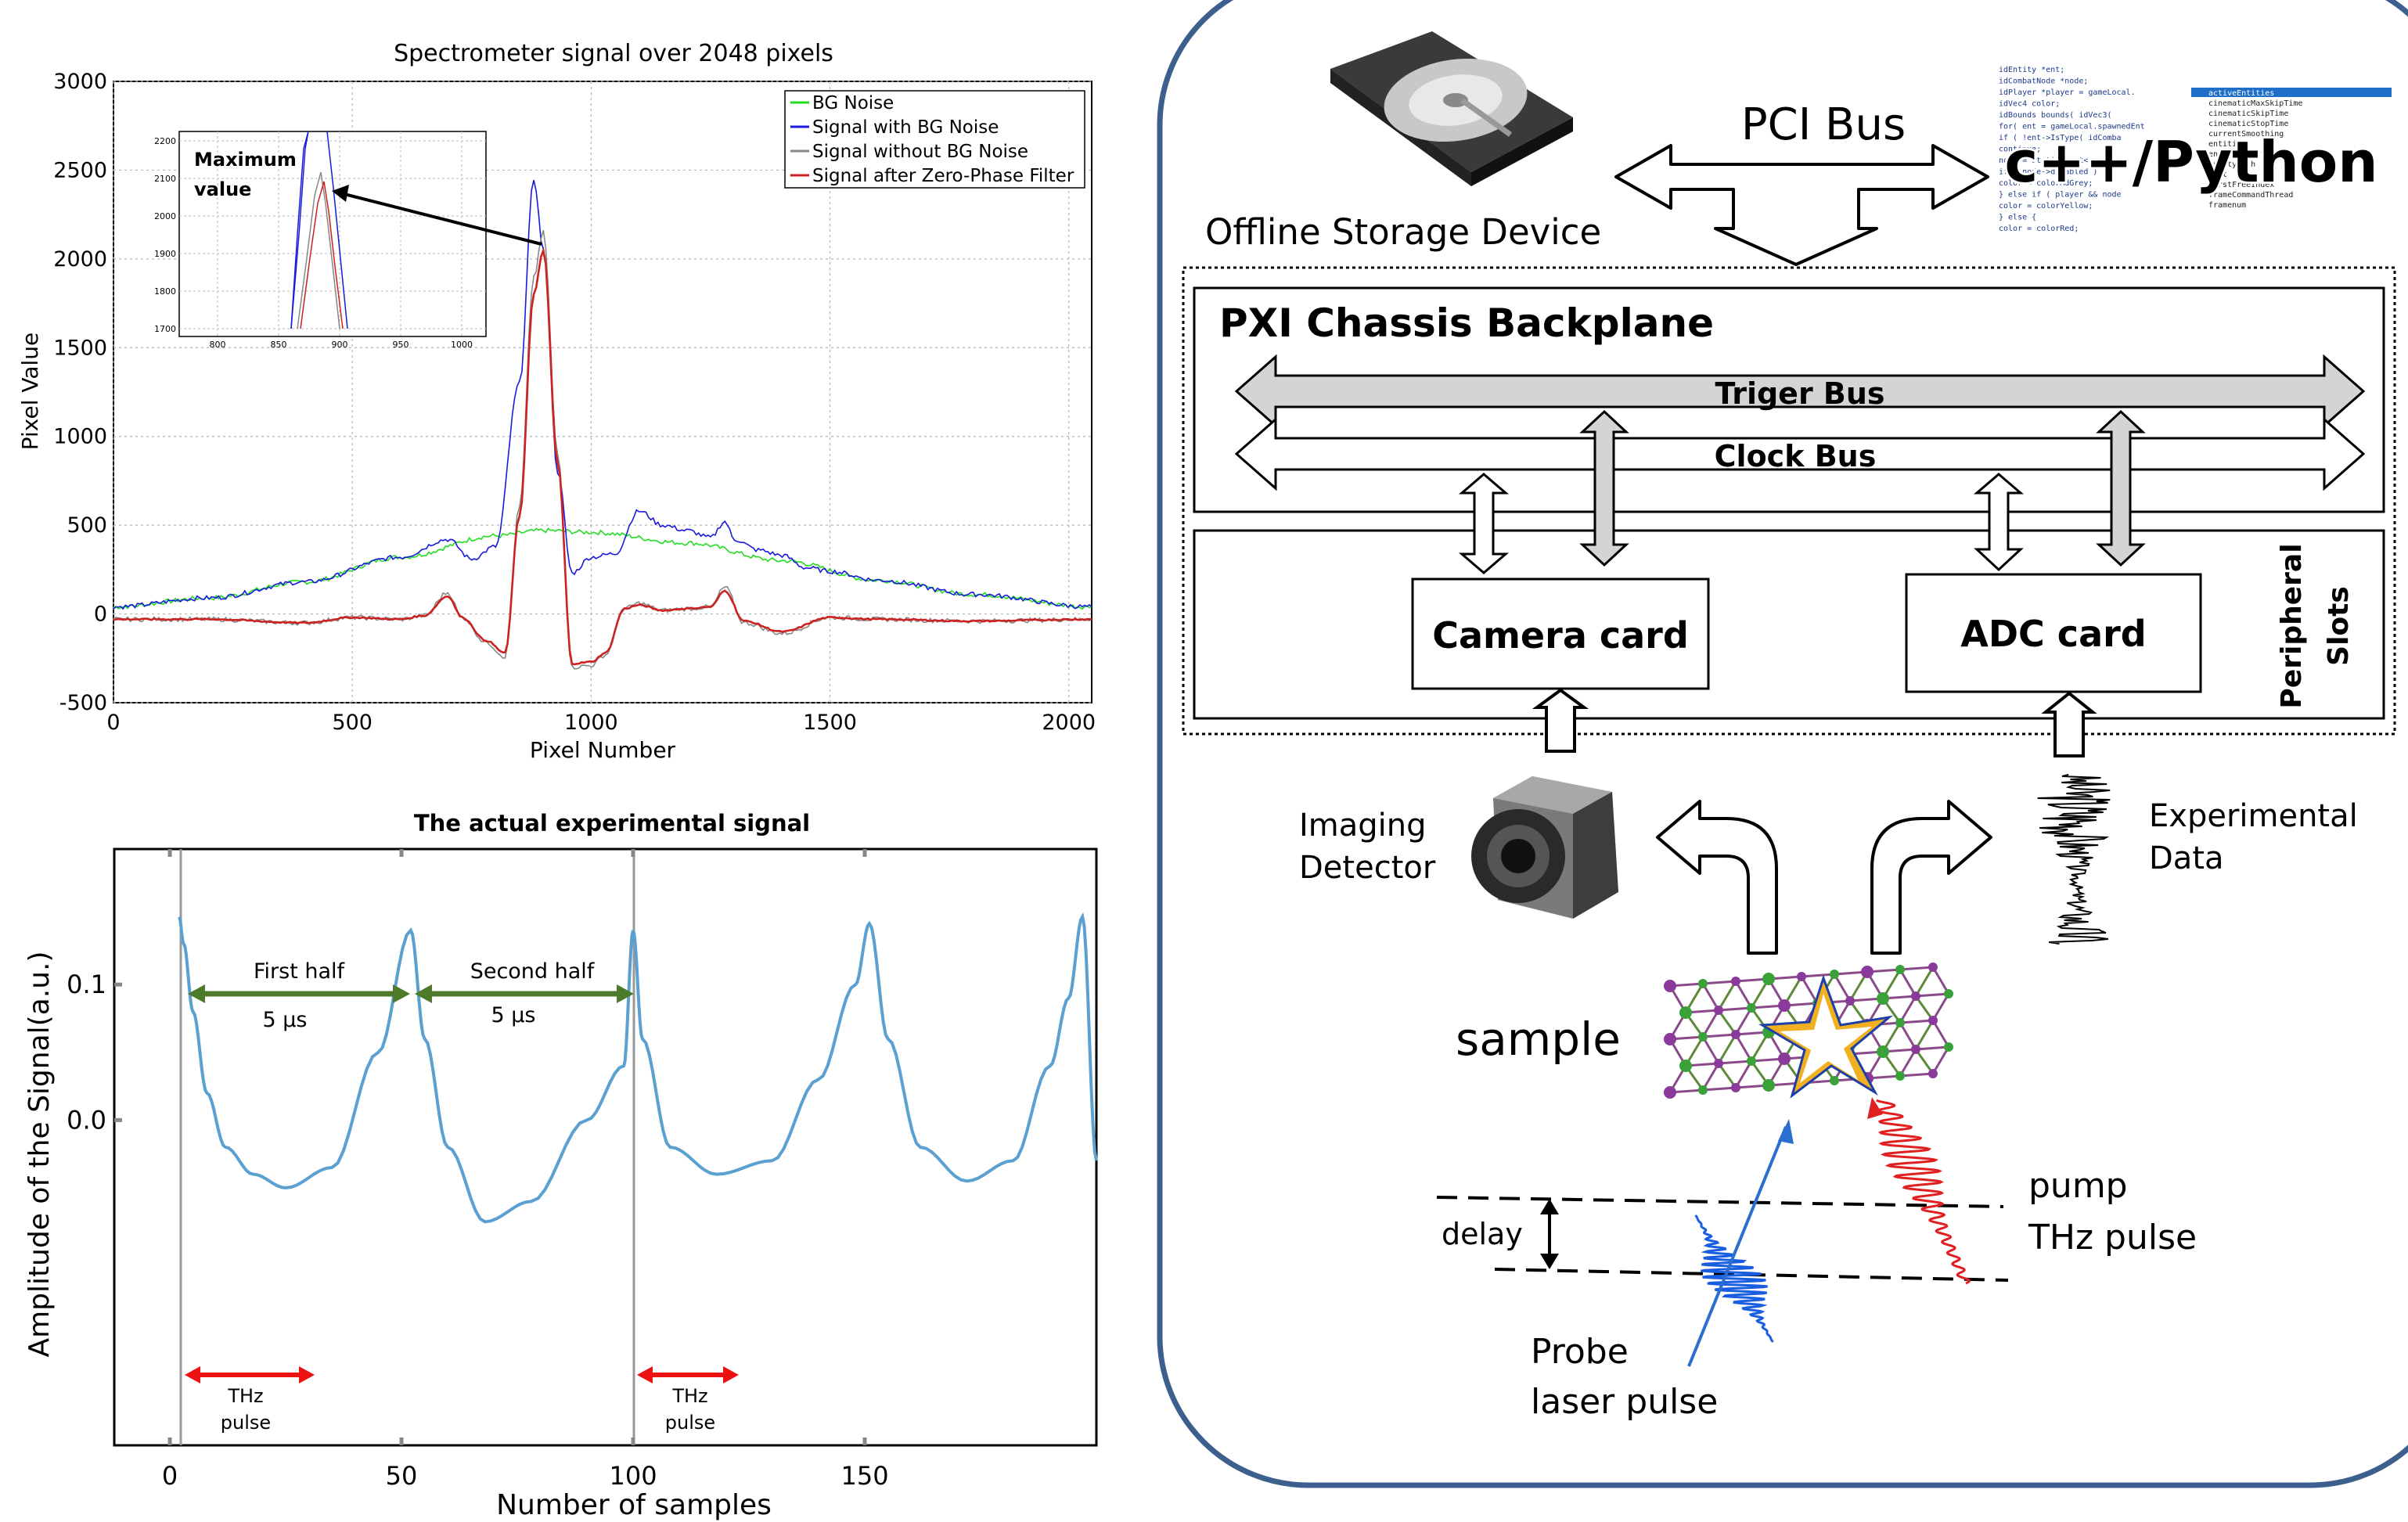 Image resolution: width=2408 pixels, height=1522 pixels. Describe the element at coordinates (2060, 195) in the screenshot. I see `code-line: } else if ( player && node` at that location.